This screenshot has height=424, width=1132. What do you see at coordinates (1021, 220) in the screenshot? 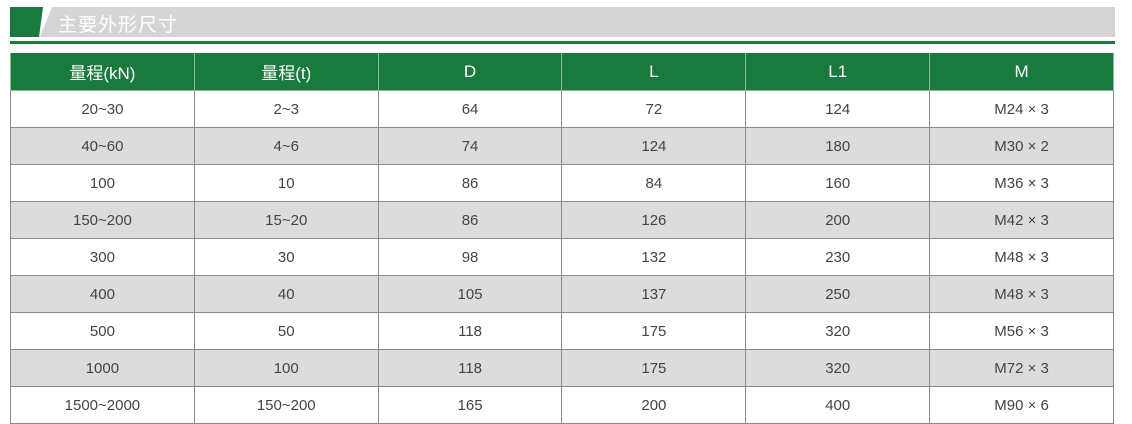
I see `table-cell: M42 × 3` at bounding box center [1021, 220].